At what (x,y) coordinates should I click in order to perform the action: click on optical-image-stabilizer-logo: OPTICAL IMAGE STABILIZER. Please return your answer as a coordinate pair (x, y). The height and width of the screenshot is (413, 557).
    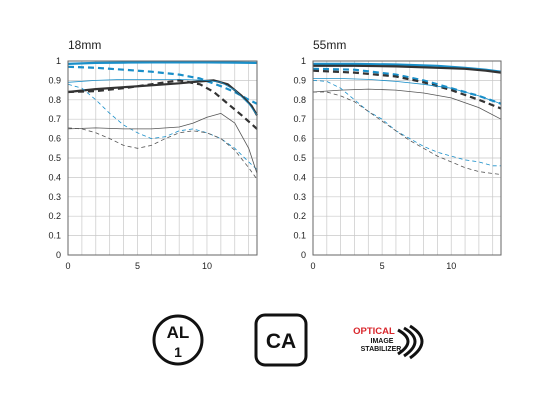
    Looking at the image, I should click on (388, 342).